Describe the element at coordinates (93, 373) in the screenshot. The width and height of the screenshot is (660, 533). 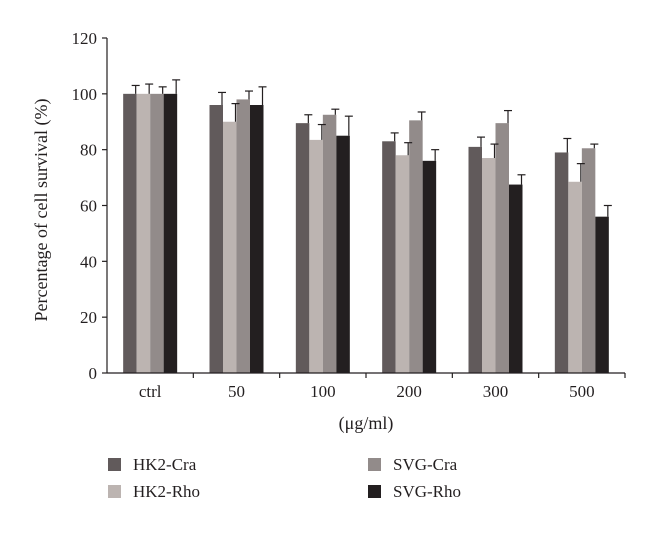
I see `y-tick-label: 0` at that location.